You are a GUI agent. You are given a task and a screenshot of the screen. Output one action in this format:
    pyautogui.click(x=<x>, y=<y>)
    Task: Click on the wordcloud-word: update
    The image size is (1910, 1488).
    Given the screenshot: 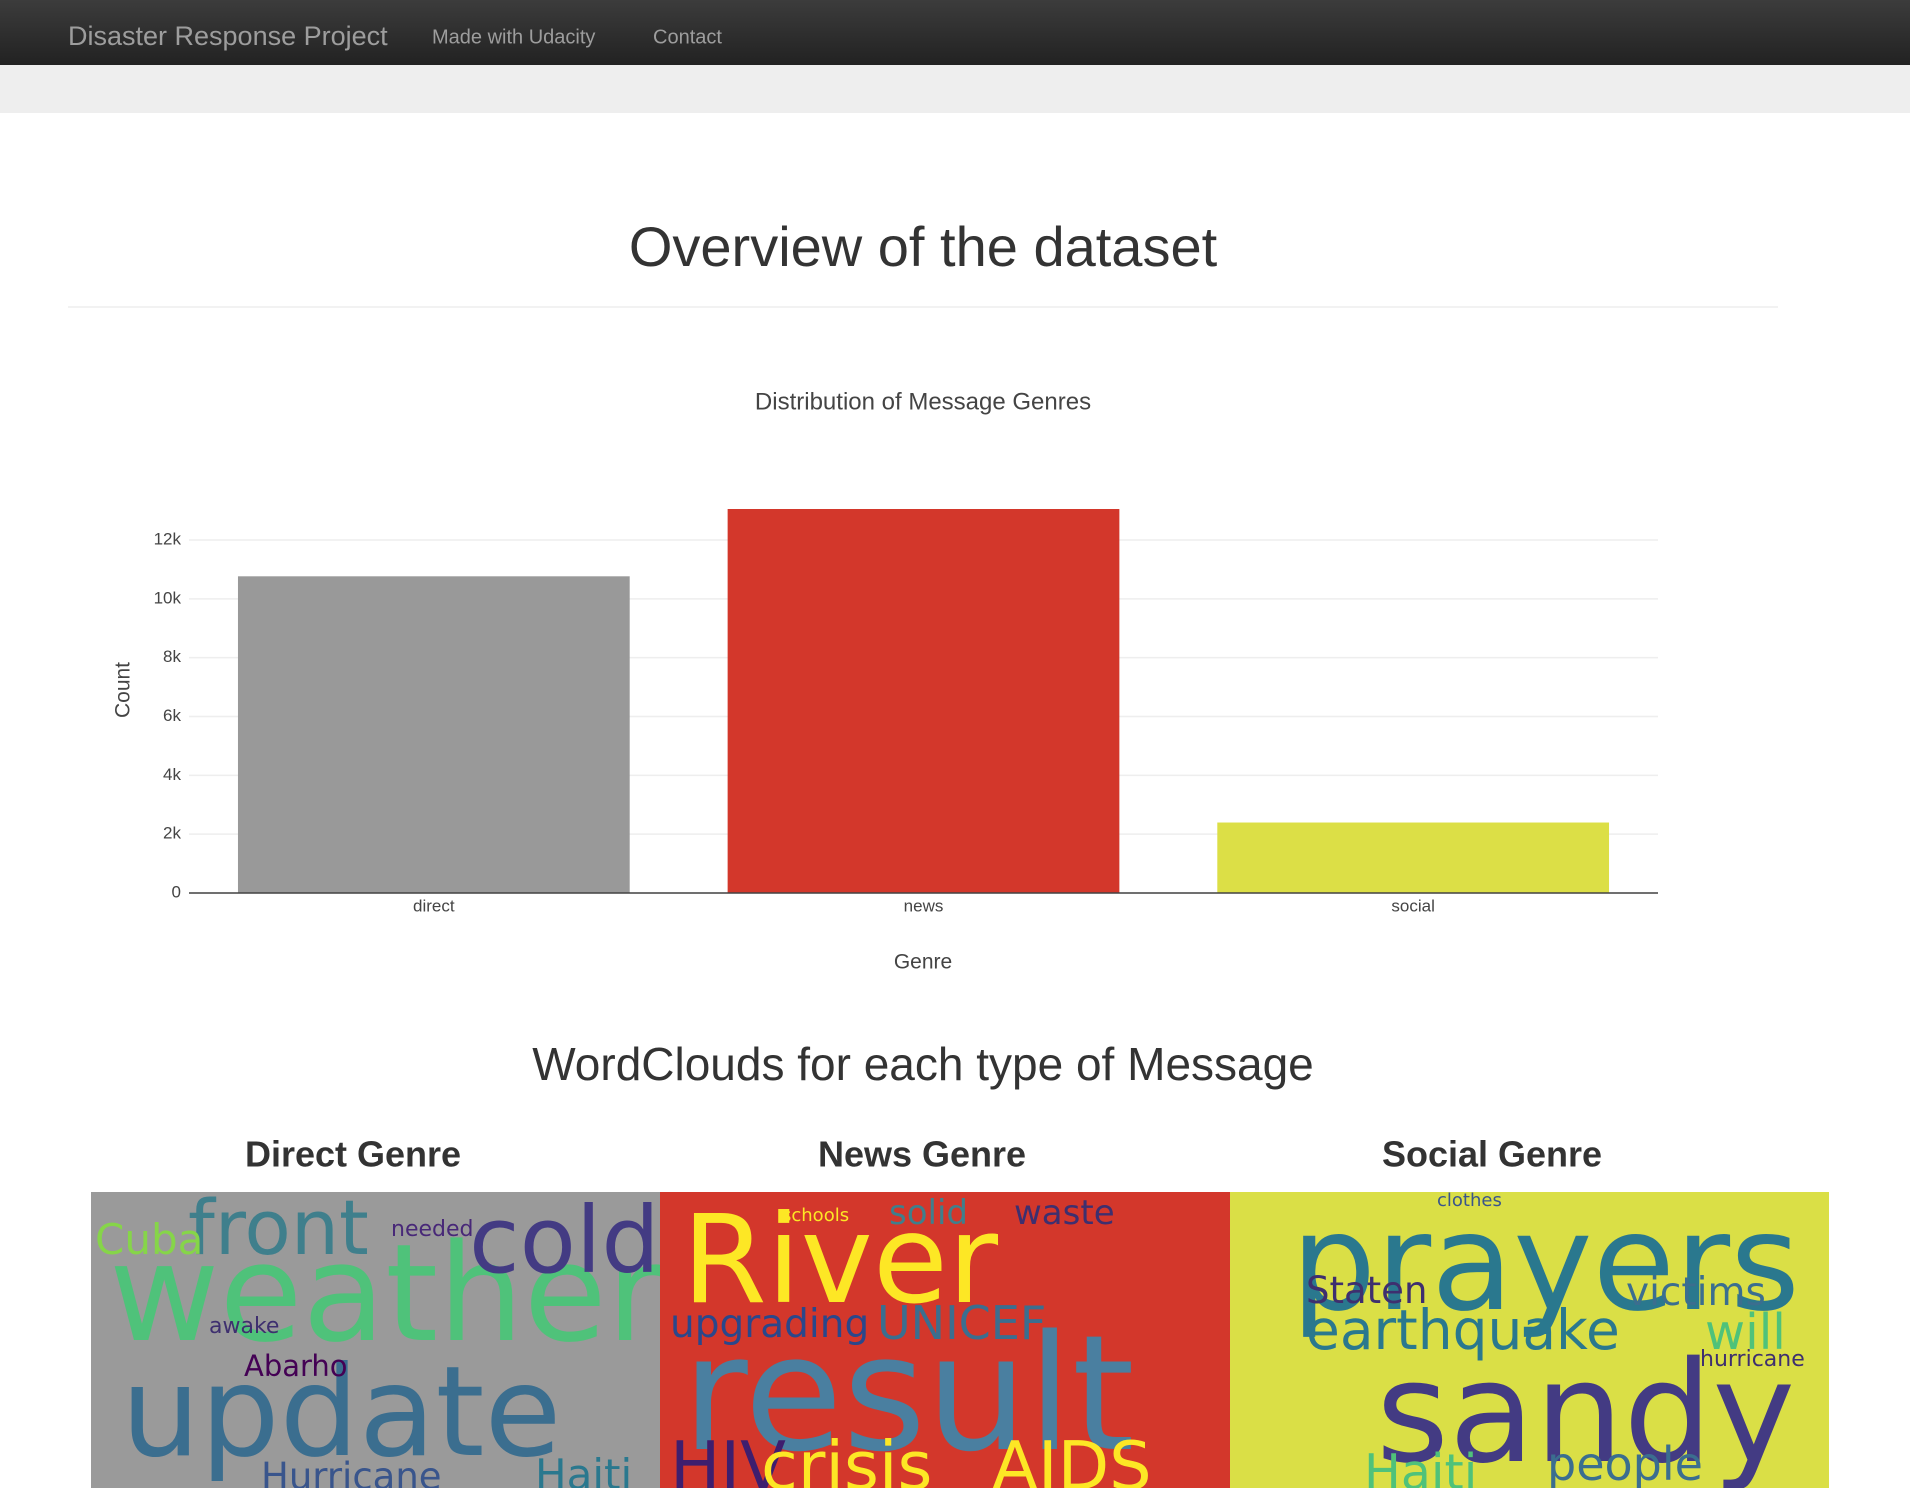 What is the action you would take?
    pyautogui.click(x=341, y=1412)
    